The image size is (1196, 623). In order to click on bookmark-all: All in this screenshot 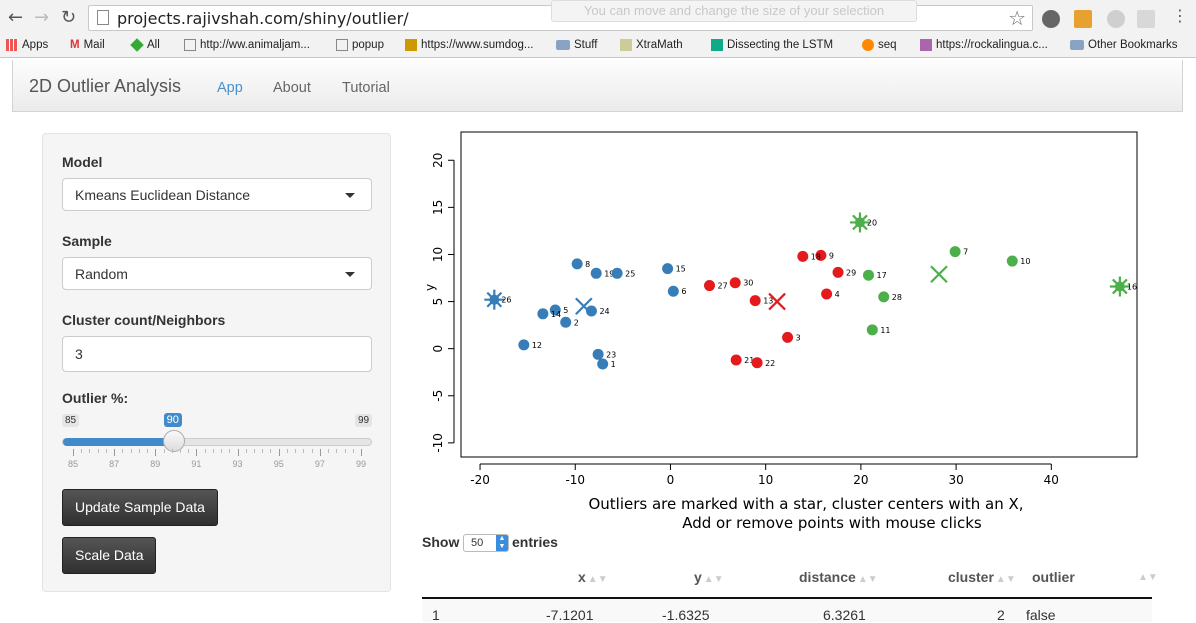, I will do `click(145, 45)`.